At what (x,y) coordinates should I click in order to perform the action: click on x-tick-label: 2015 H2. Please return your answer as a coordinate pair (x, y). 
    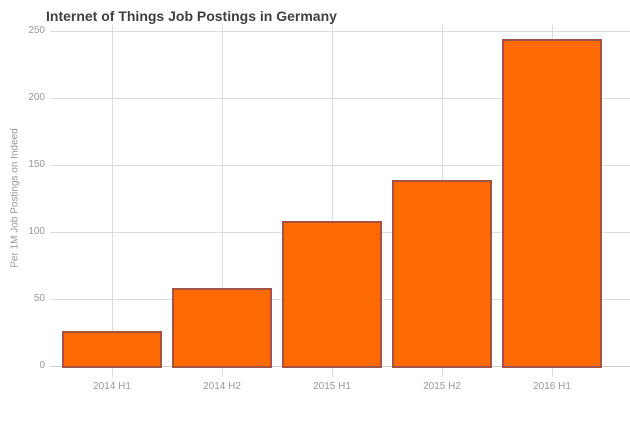
    Looking at the image, I should click on (442, 386).